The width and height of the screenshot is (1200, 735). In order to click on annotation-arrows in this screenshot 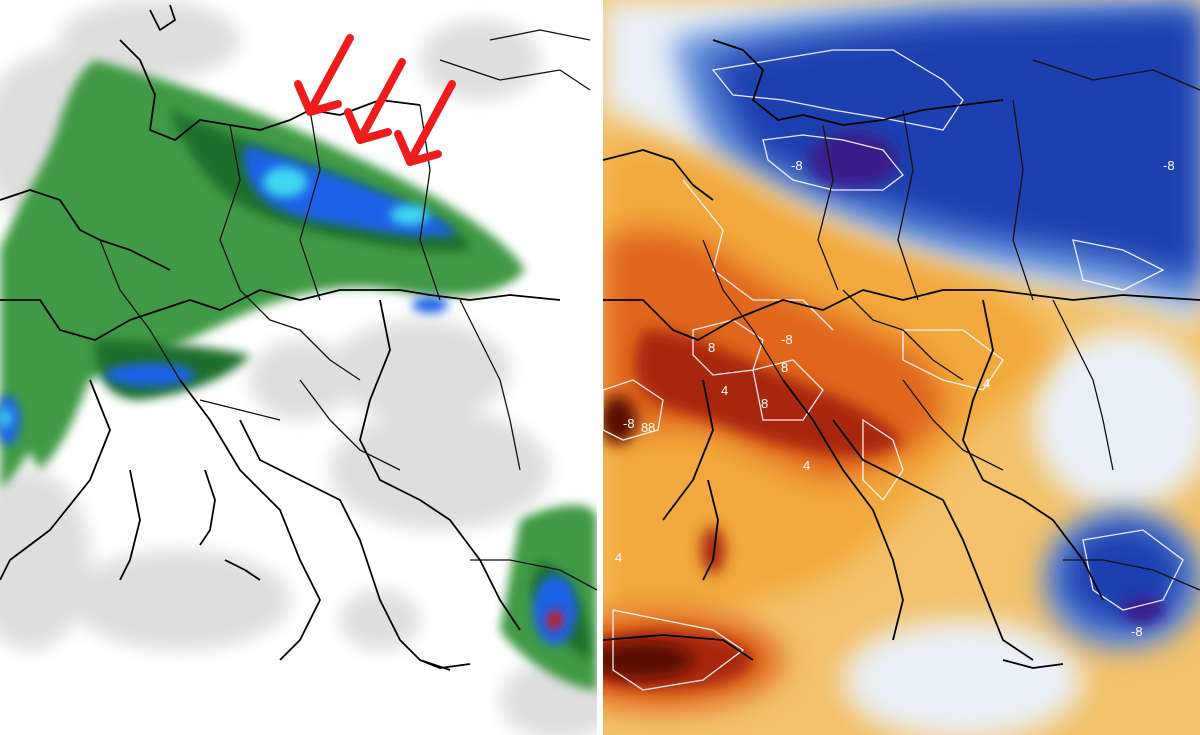, I will do `click(375, 100)`.